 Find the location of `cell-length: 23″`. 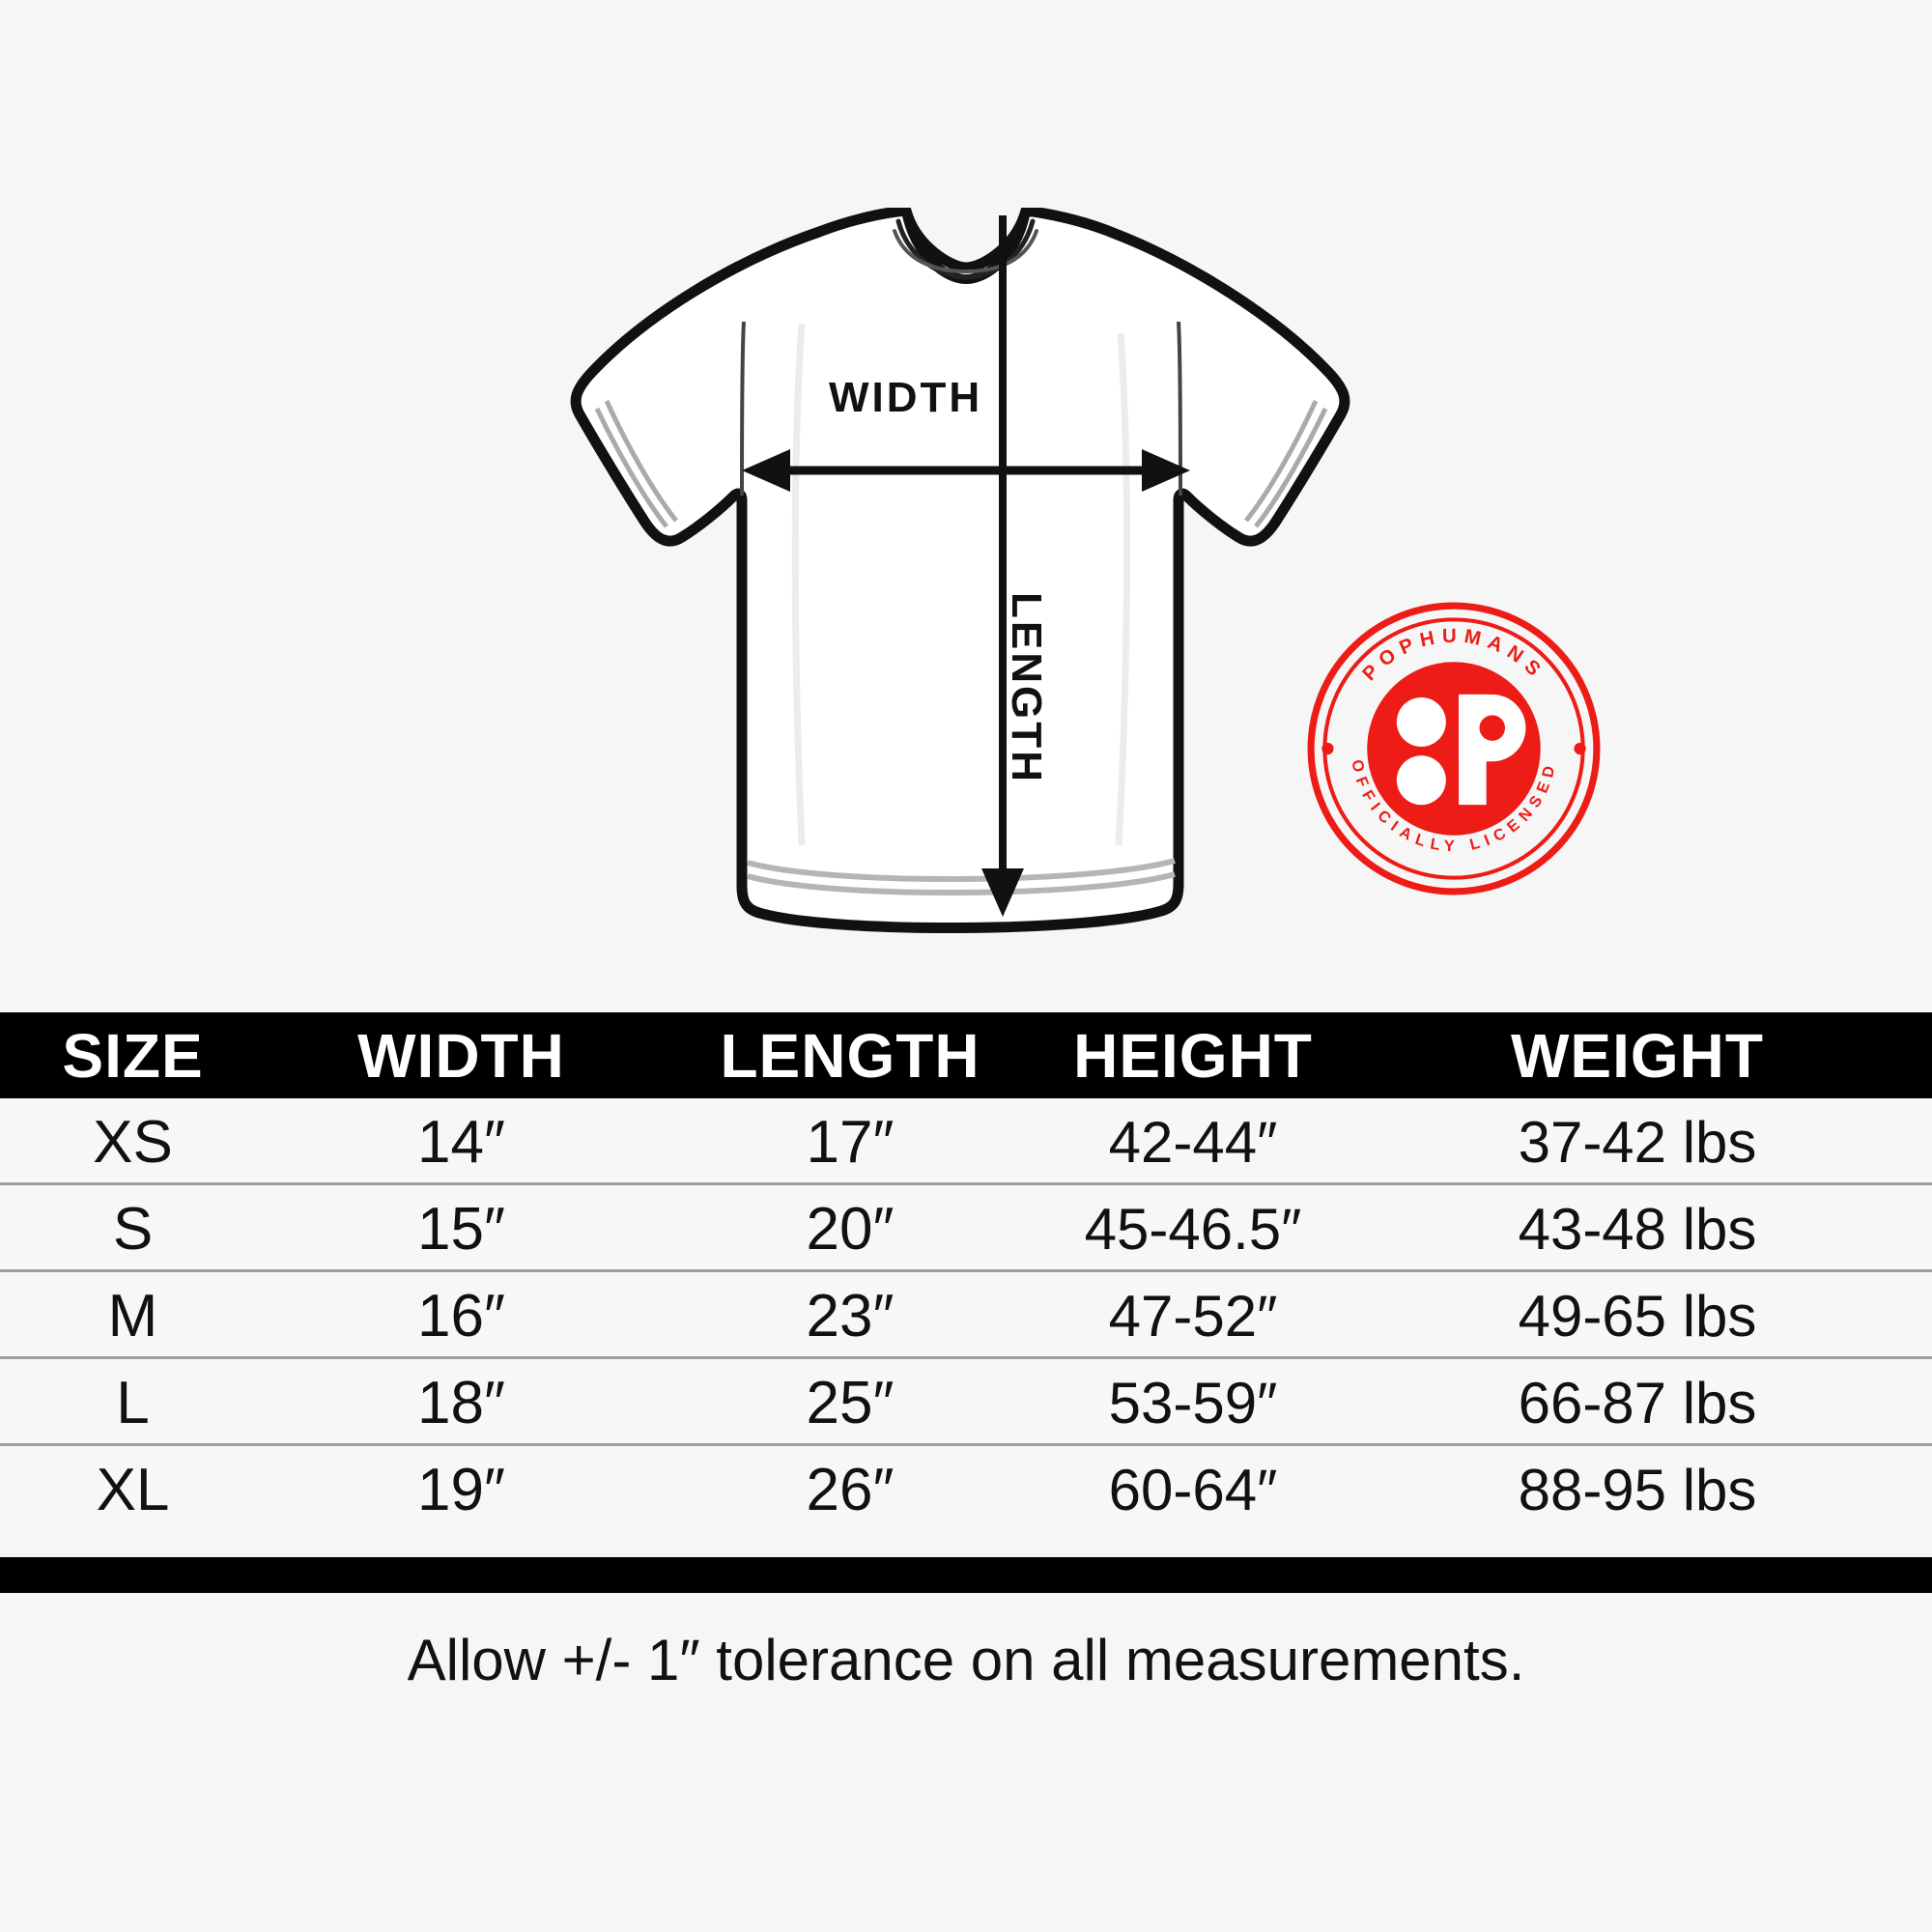

cell-length: 23″ is located at coordinates (850, 1316).